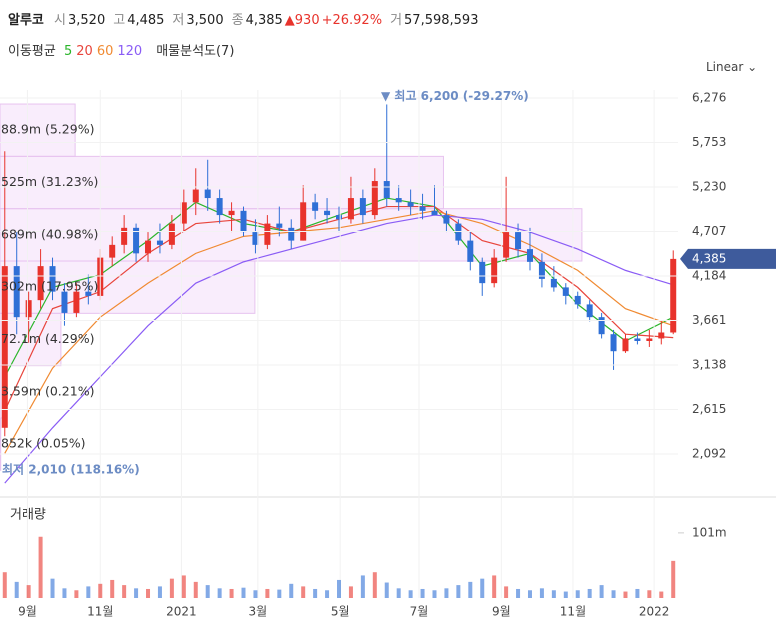 The height and width of the screenshot is (640, 776). Describe the element at coordinates (419, 612) in the screenshot. I see `x-tick-label: 7월` at that location.